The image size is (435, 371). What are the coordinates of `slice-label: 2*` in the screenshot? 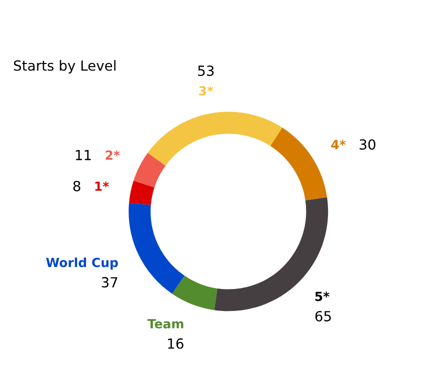 It's located at (113, 155).